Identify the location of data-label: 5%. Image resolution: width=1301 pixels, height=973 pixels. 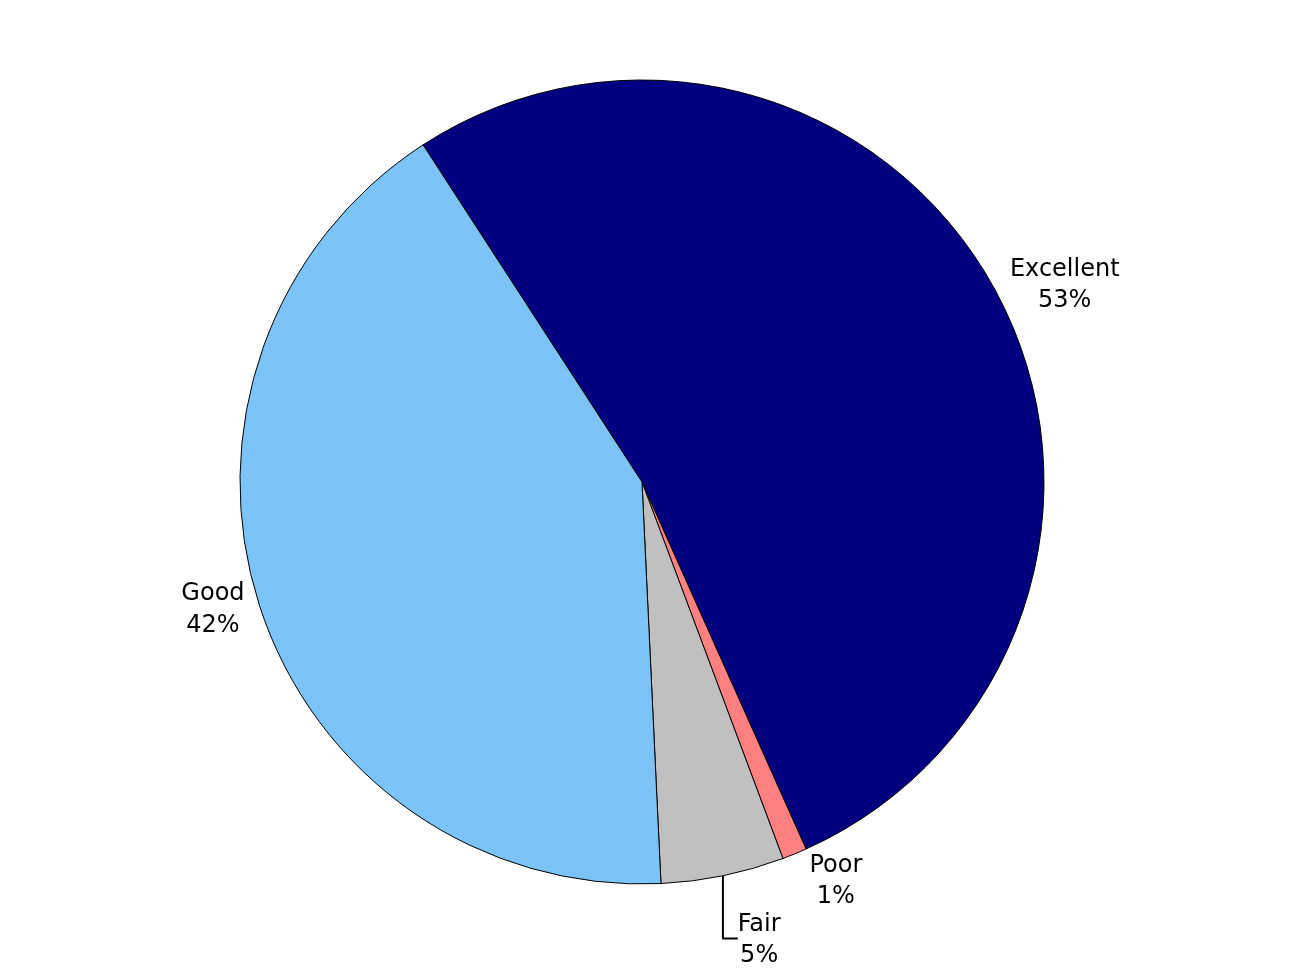
(759, 954).